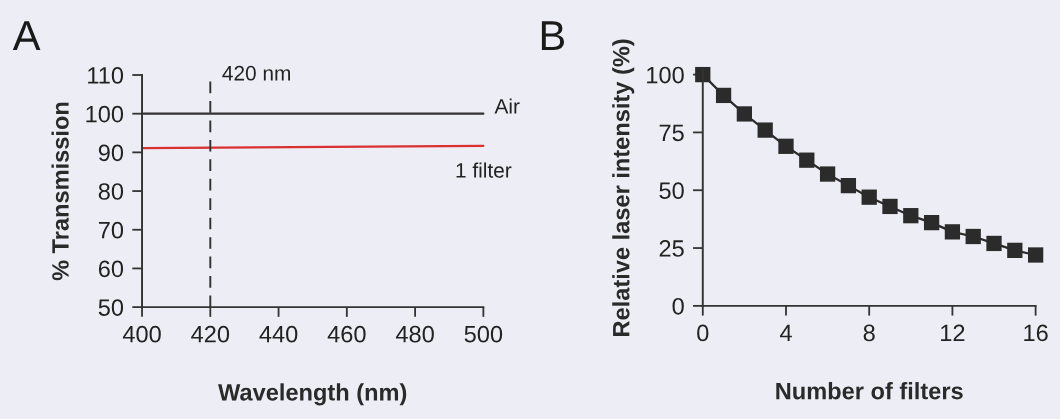  What do you see at coordinates (141, 334) in the screenshot?
I see `x-tick-label: 400` at bounding box center [141, 334].